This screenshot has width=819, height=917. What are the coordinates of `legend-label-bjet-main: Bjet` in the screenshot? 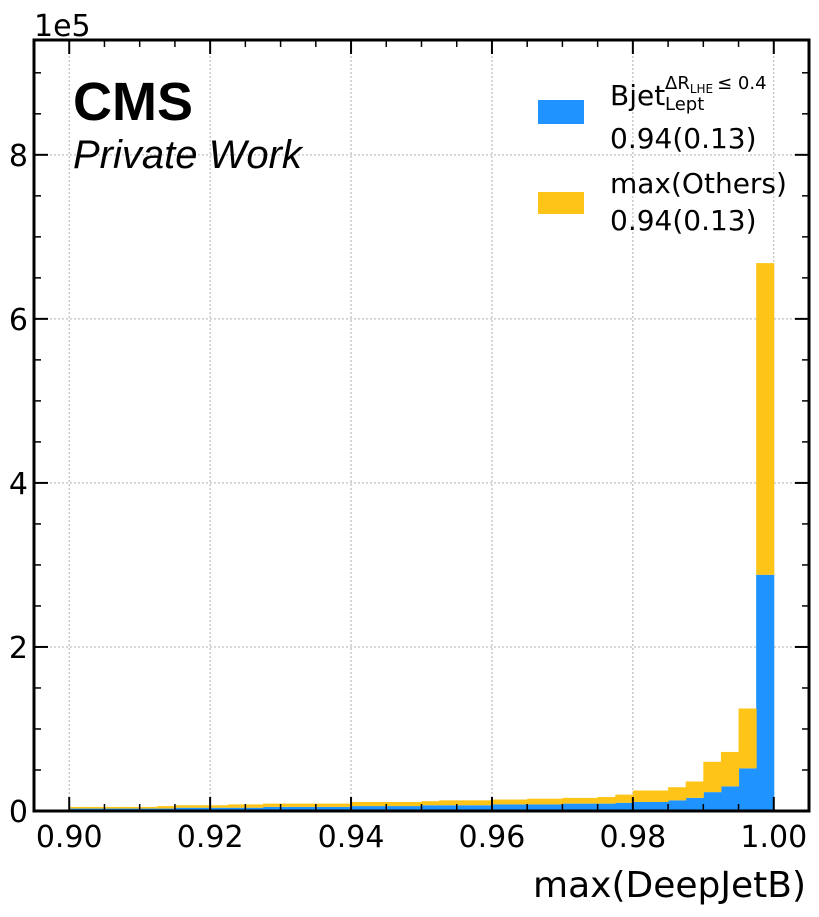 It's located at (637, 95).